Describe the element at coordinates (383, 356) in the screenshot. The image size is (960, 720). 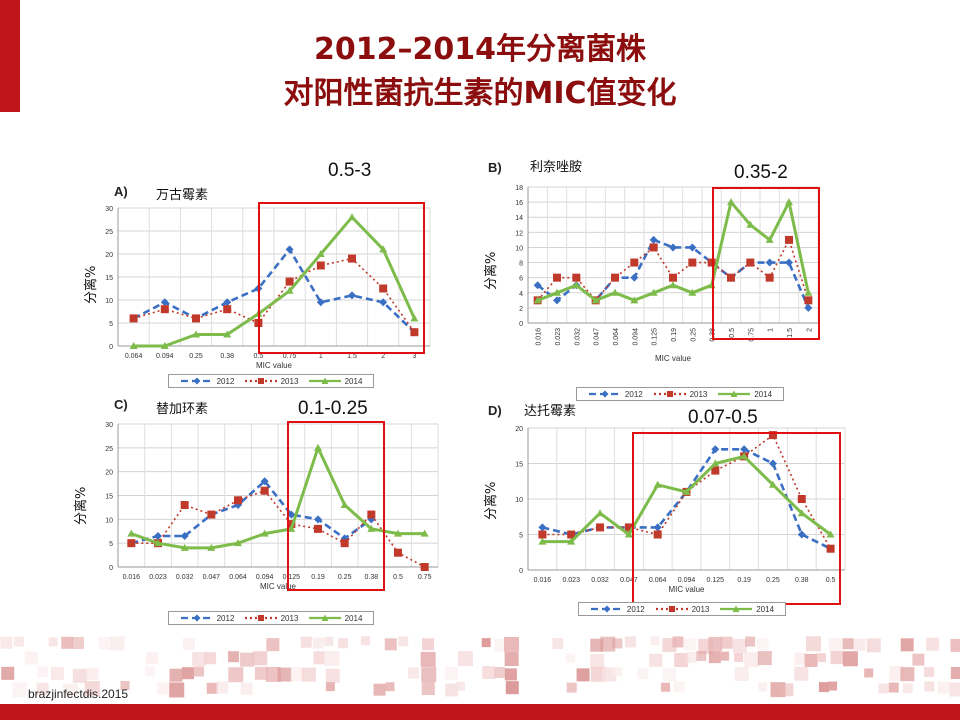
I see `x-tick-label: 2` at that location.